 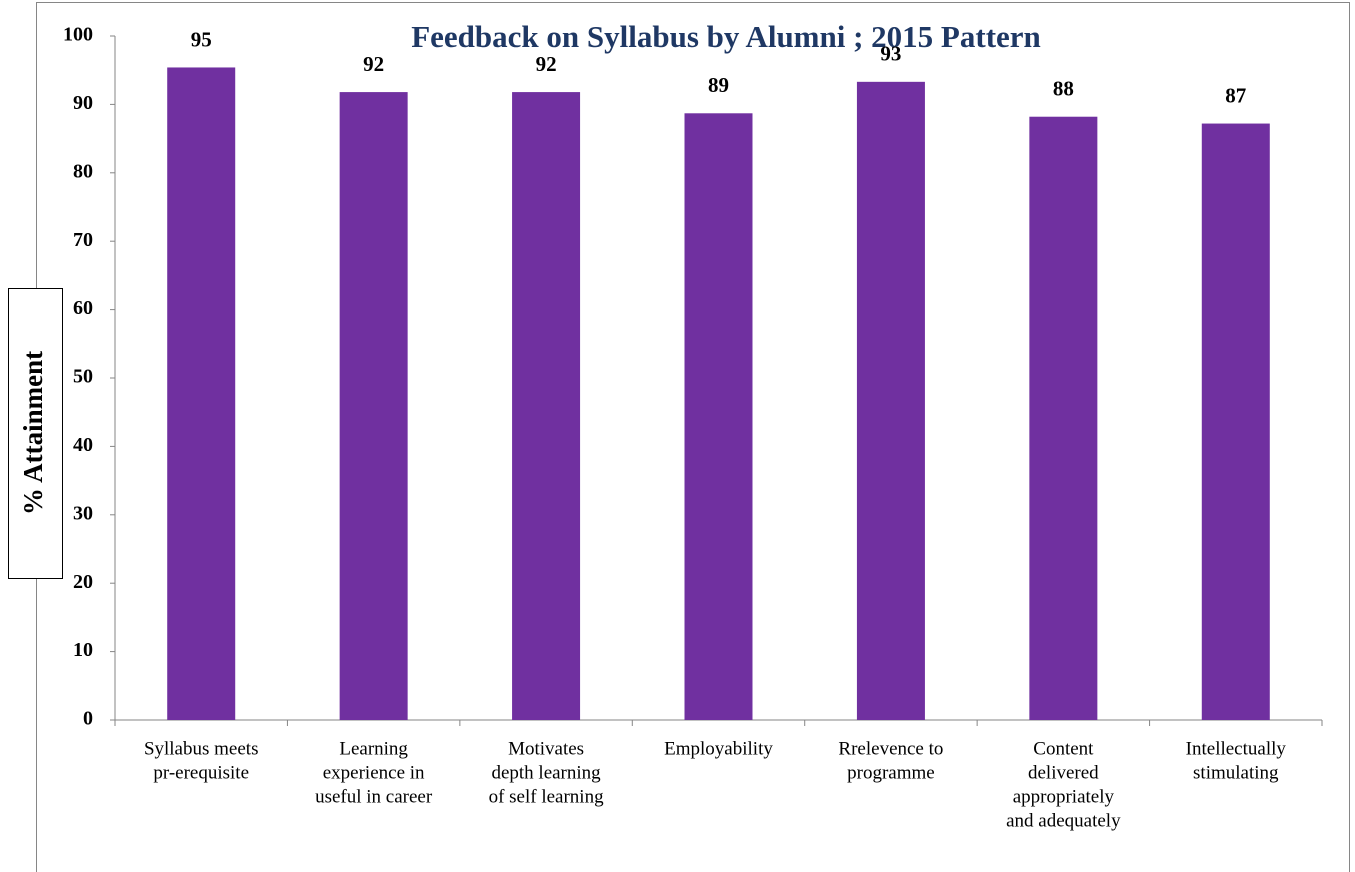 I want to click on x-tick-label: experience in, so click(x=374, y=772).